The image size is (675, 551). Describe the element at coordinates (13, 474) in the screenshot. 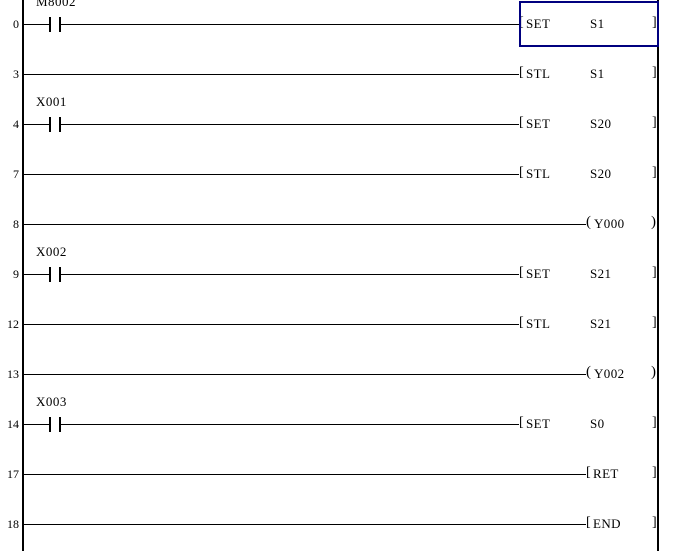

I see `step-number: 17` at that location.